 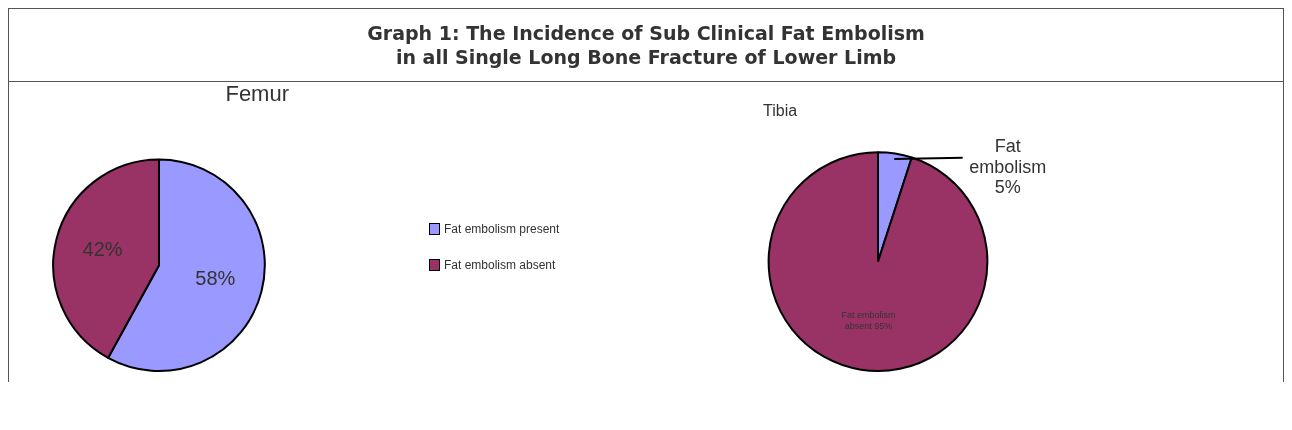 I want to click on chart-title: Femur, so click(x=257, y=94).